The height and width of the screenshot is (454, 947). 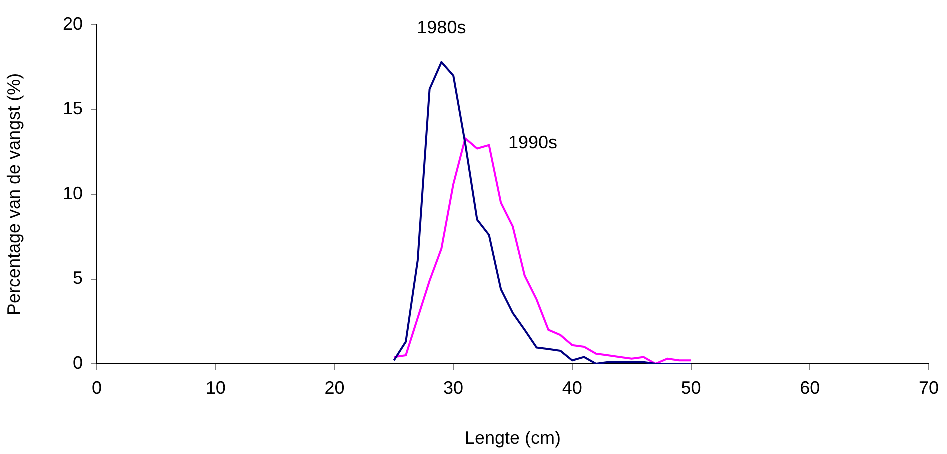 What do you see at coordinates (77, 278) in the screenshot?
I see `y-tick-label: 5` at bounding box center [77, 278].